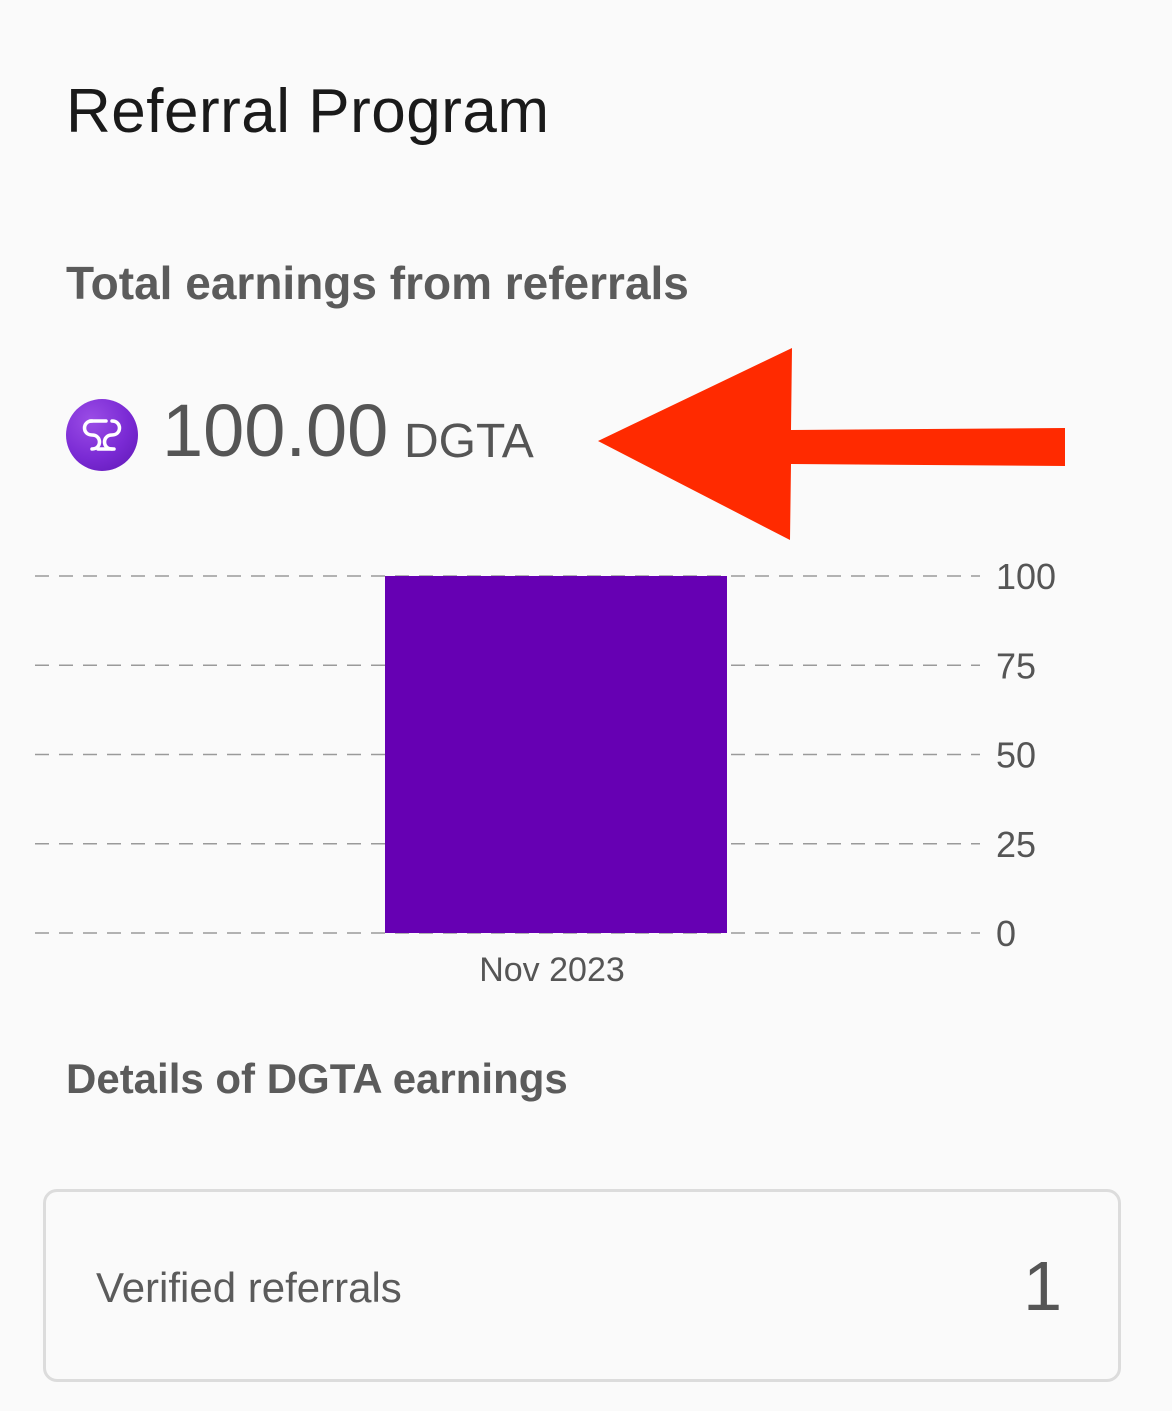 This screenshot has width=1172, height=1411. I want to click on y-tick-label: 0, so click(1006, 933).